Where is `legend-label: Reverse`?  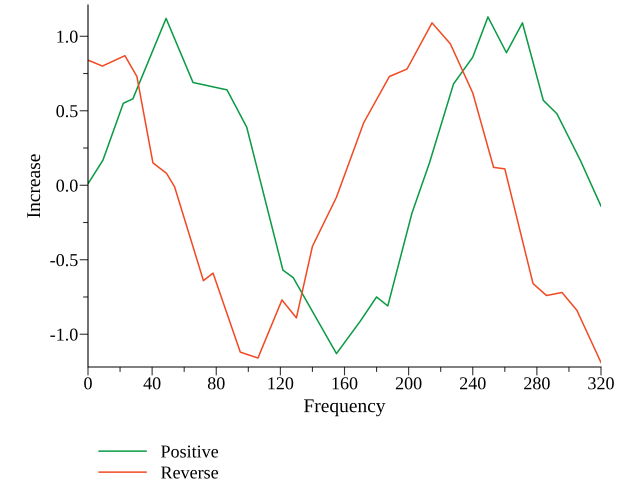 legend-label: Reverse is located at coordinates (189, 472).